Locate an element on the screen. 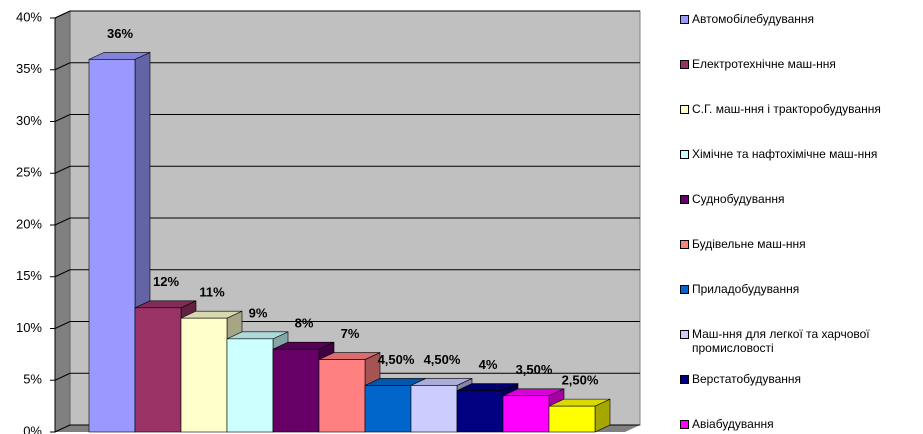 The image size is (923, 434). legend-item: Хімічне та нафтохімічне маш-ння is located at coordinates (800, 154).